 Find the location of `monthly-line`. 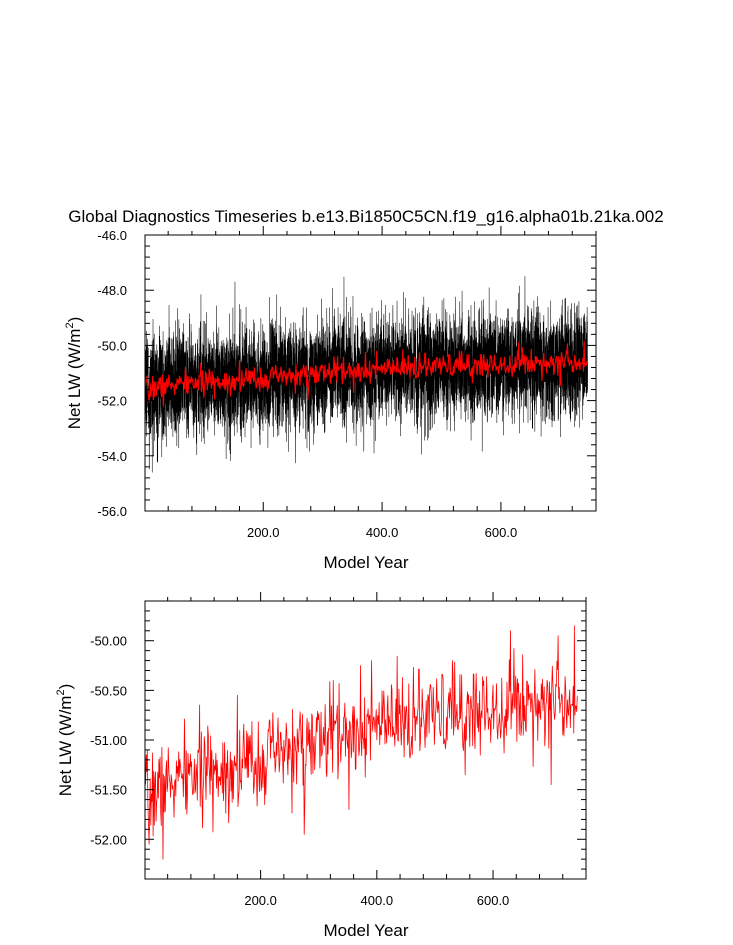

monthly-line is located at coordinates (366, 374).